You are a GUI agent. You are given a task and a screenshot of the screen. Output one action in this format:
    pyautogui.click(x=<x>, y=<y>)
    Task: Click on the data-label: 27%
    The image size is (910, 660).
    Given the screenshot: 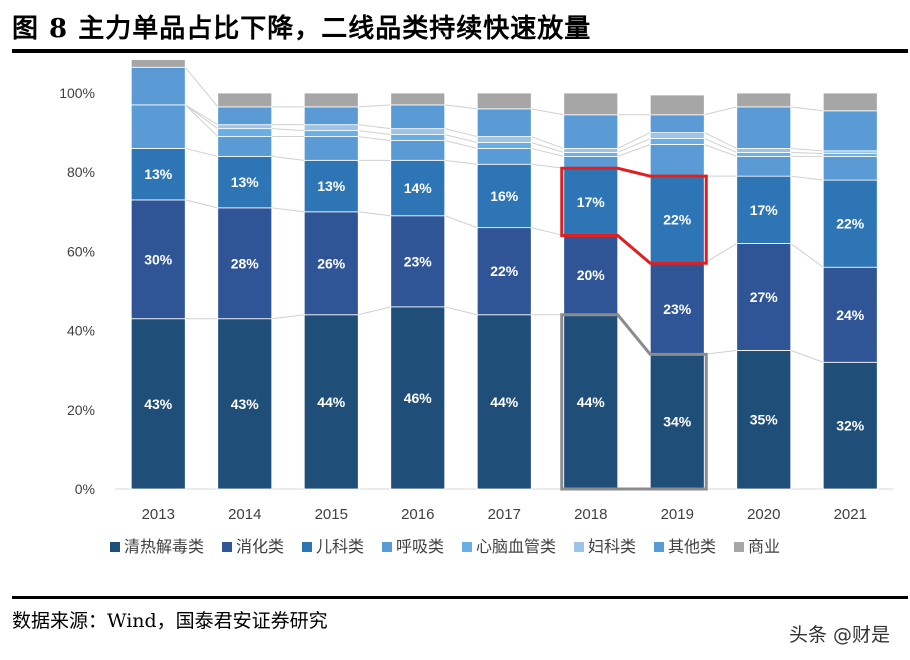 What is the action you would take?
    pyautogui.click(x=764, y=297)
    